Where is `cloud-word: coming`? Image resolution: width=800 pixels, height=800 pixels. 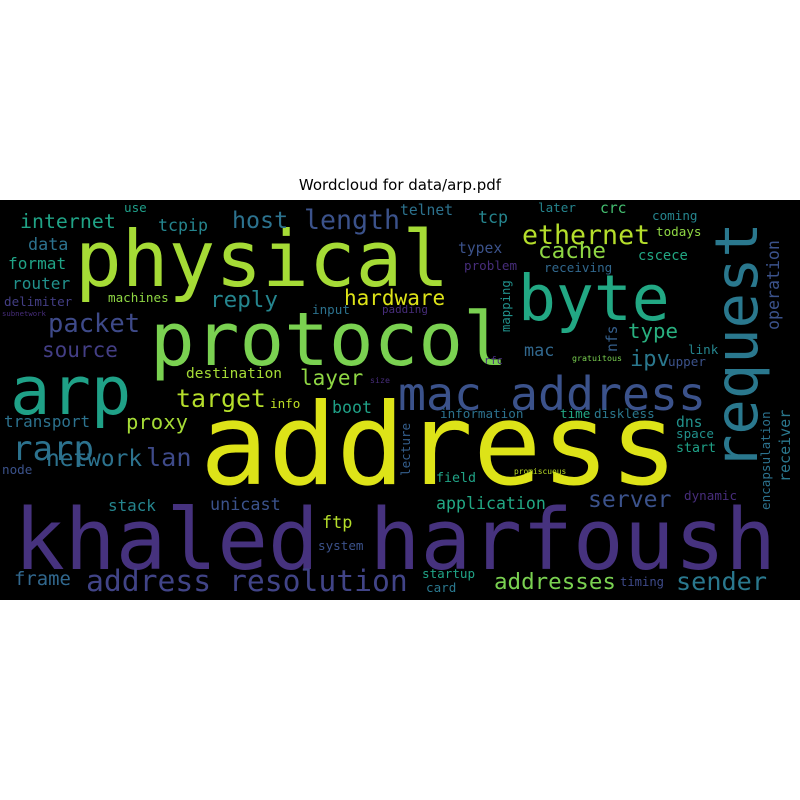
cloud-word: coming is located at coordinates (675, 215).